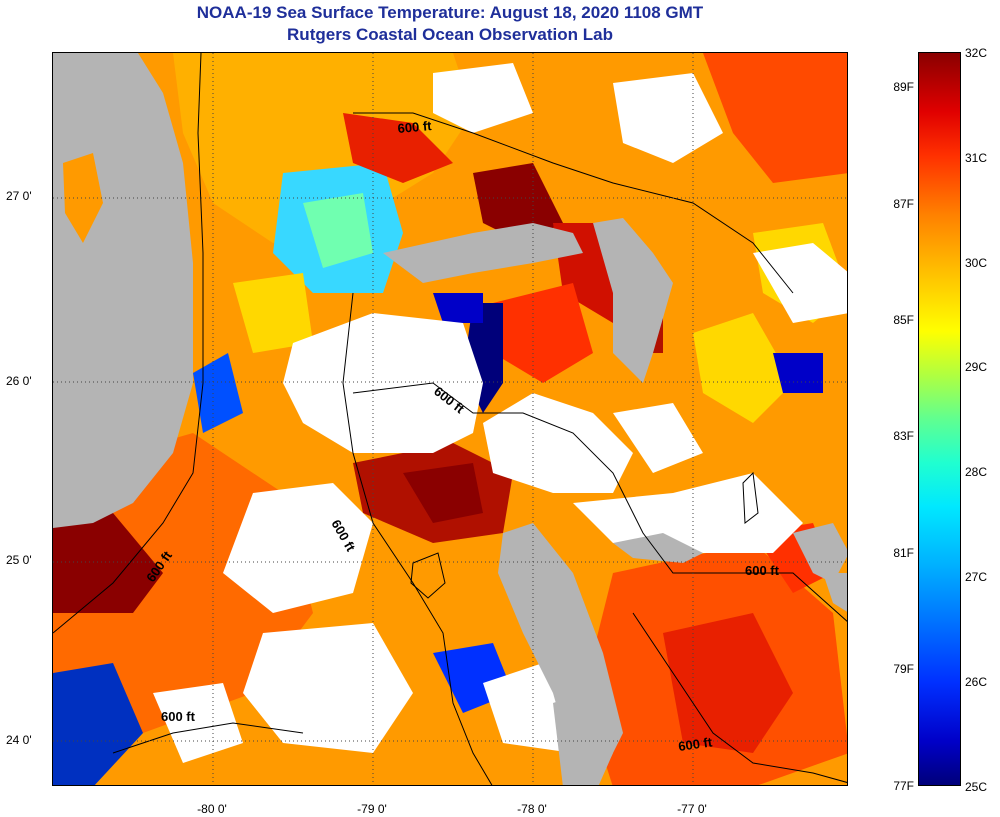 The image size is (1000, 817). I want to click on colorbar-celsius-label: 29C, so click(976, 367).